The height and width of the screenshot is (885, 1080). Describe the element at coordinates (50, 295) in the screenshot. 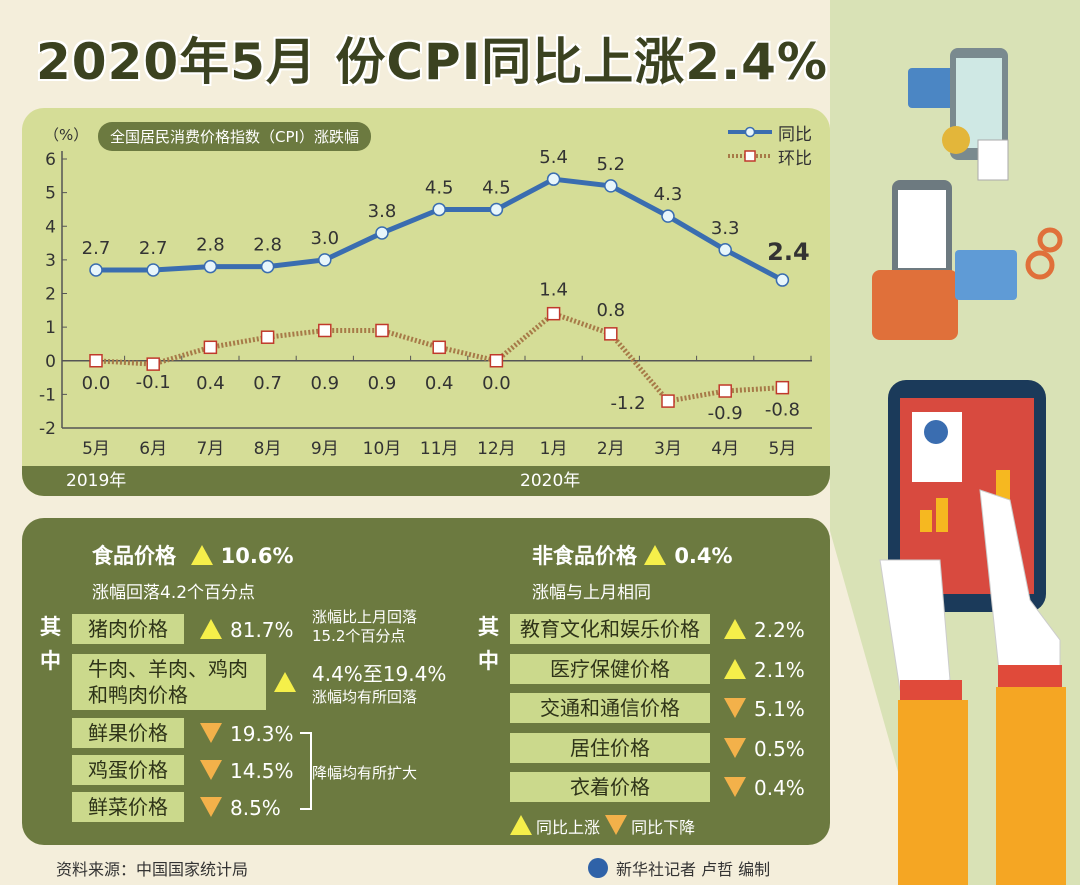

I see `y-tick-label: 2` at that location.